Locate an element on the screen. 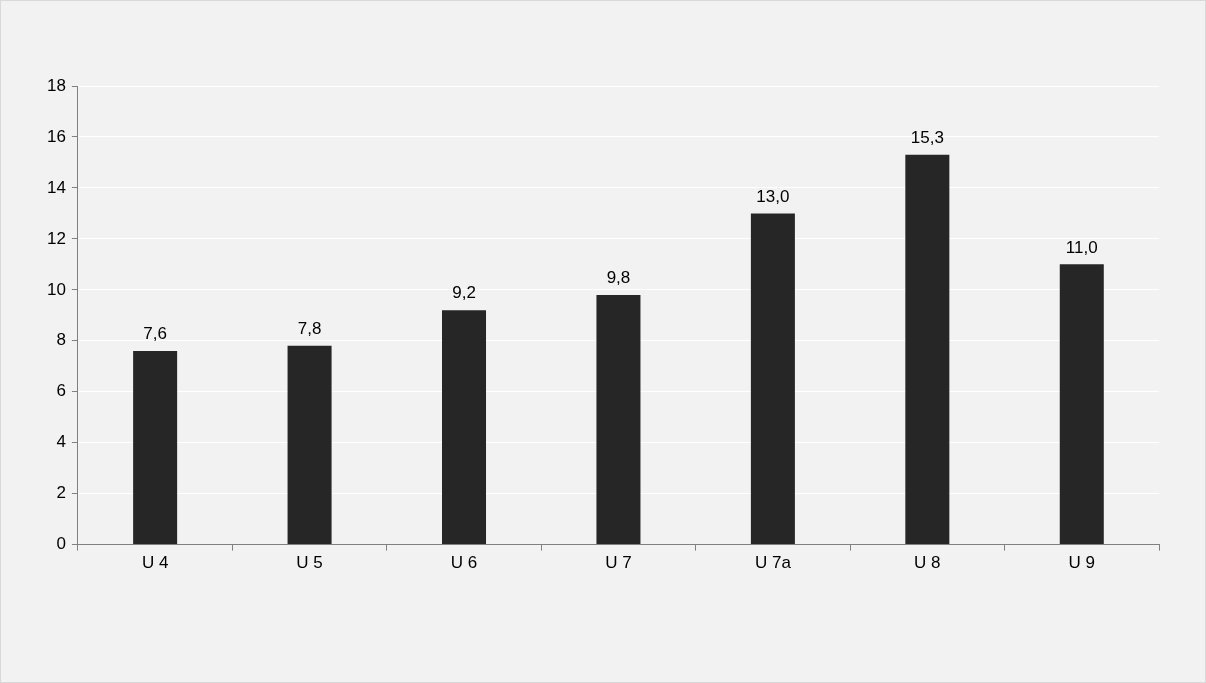 The image size is (1206, 683). y-tick-label: 12 is located at coordinates (56, 238).